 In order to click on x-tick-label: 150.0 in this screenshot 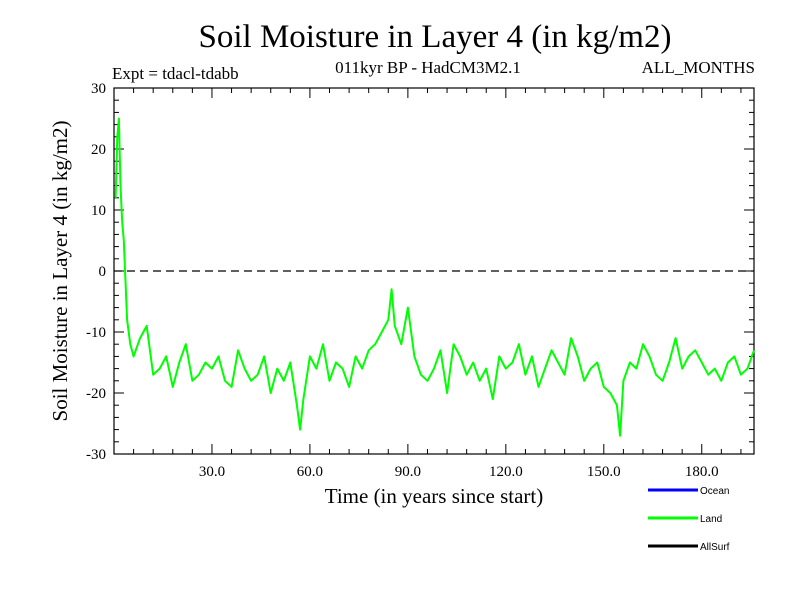, I will do `click(604, 472)`.